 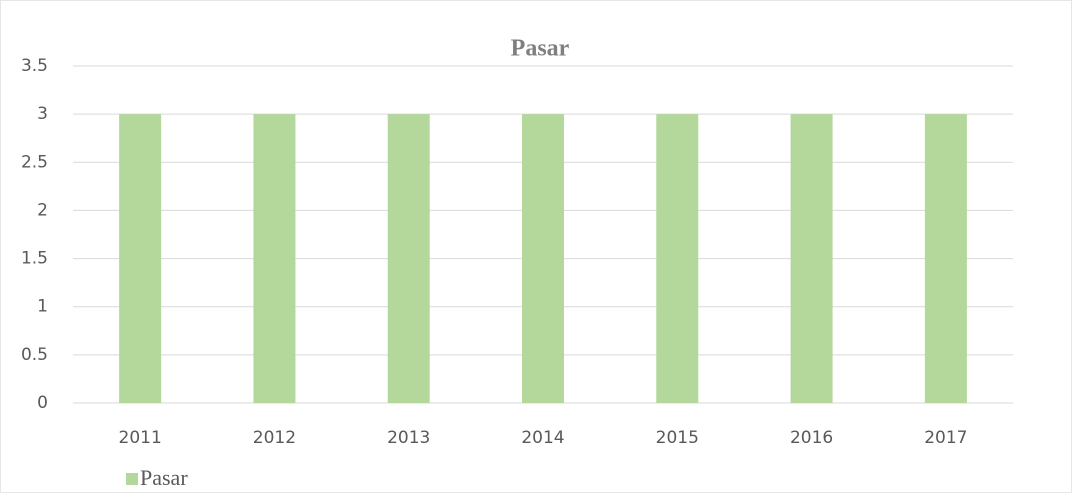 I want to click on y-tick-label: 3, so click(x=42, y=114).